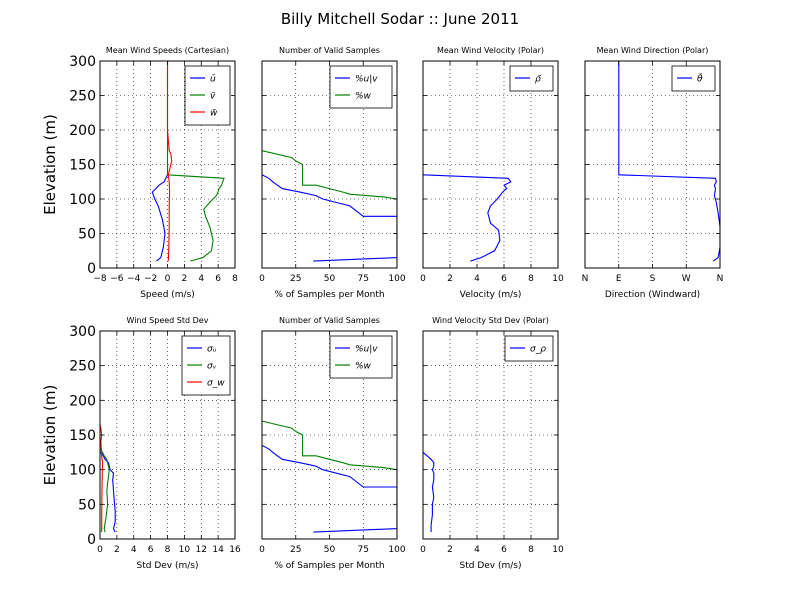 The width and height of the screenshot is (800, 600). What do you see at coordinates (400, 19) in the screenshot?
I see `figure-title: Billy Mitchell Sodar :: June 2011` at bounding box center [400, 19].